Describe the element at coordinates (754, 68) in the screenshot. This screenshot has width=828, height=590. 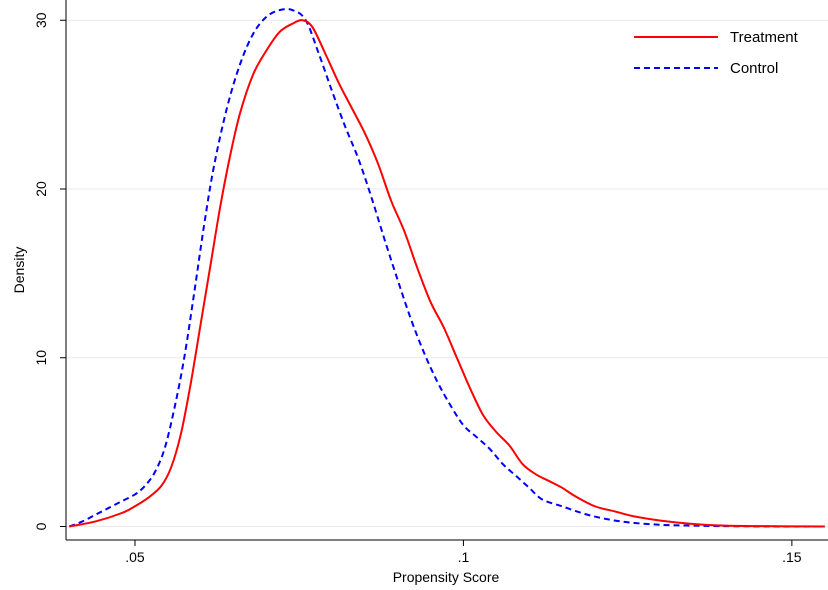
I see `legend-label-control: Control` at that location.